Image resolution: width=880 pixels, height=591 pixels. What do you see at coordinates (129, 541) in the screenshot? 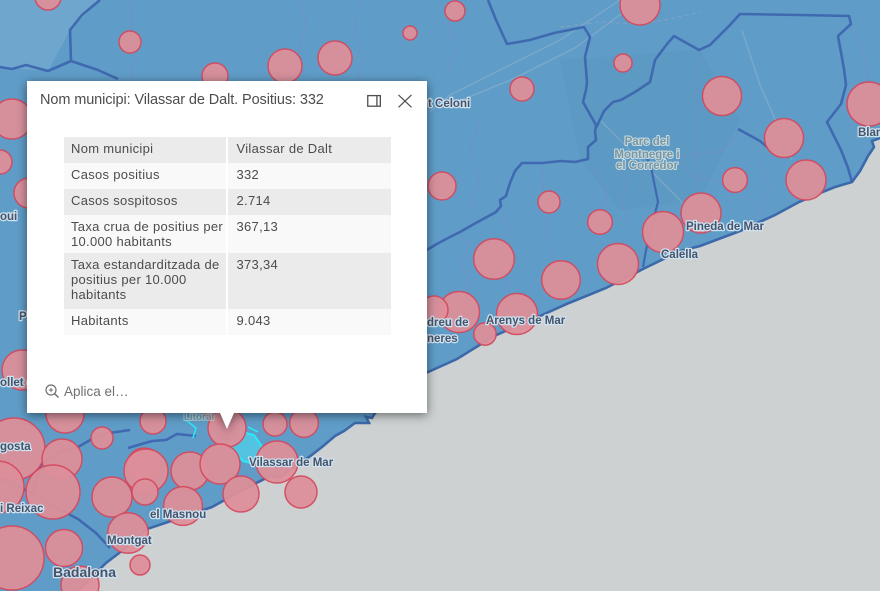
I see `svg-text: Montgat` at bounding box center [129, 541].